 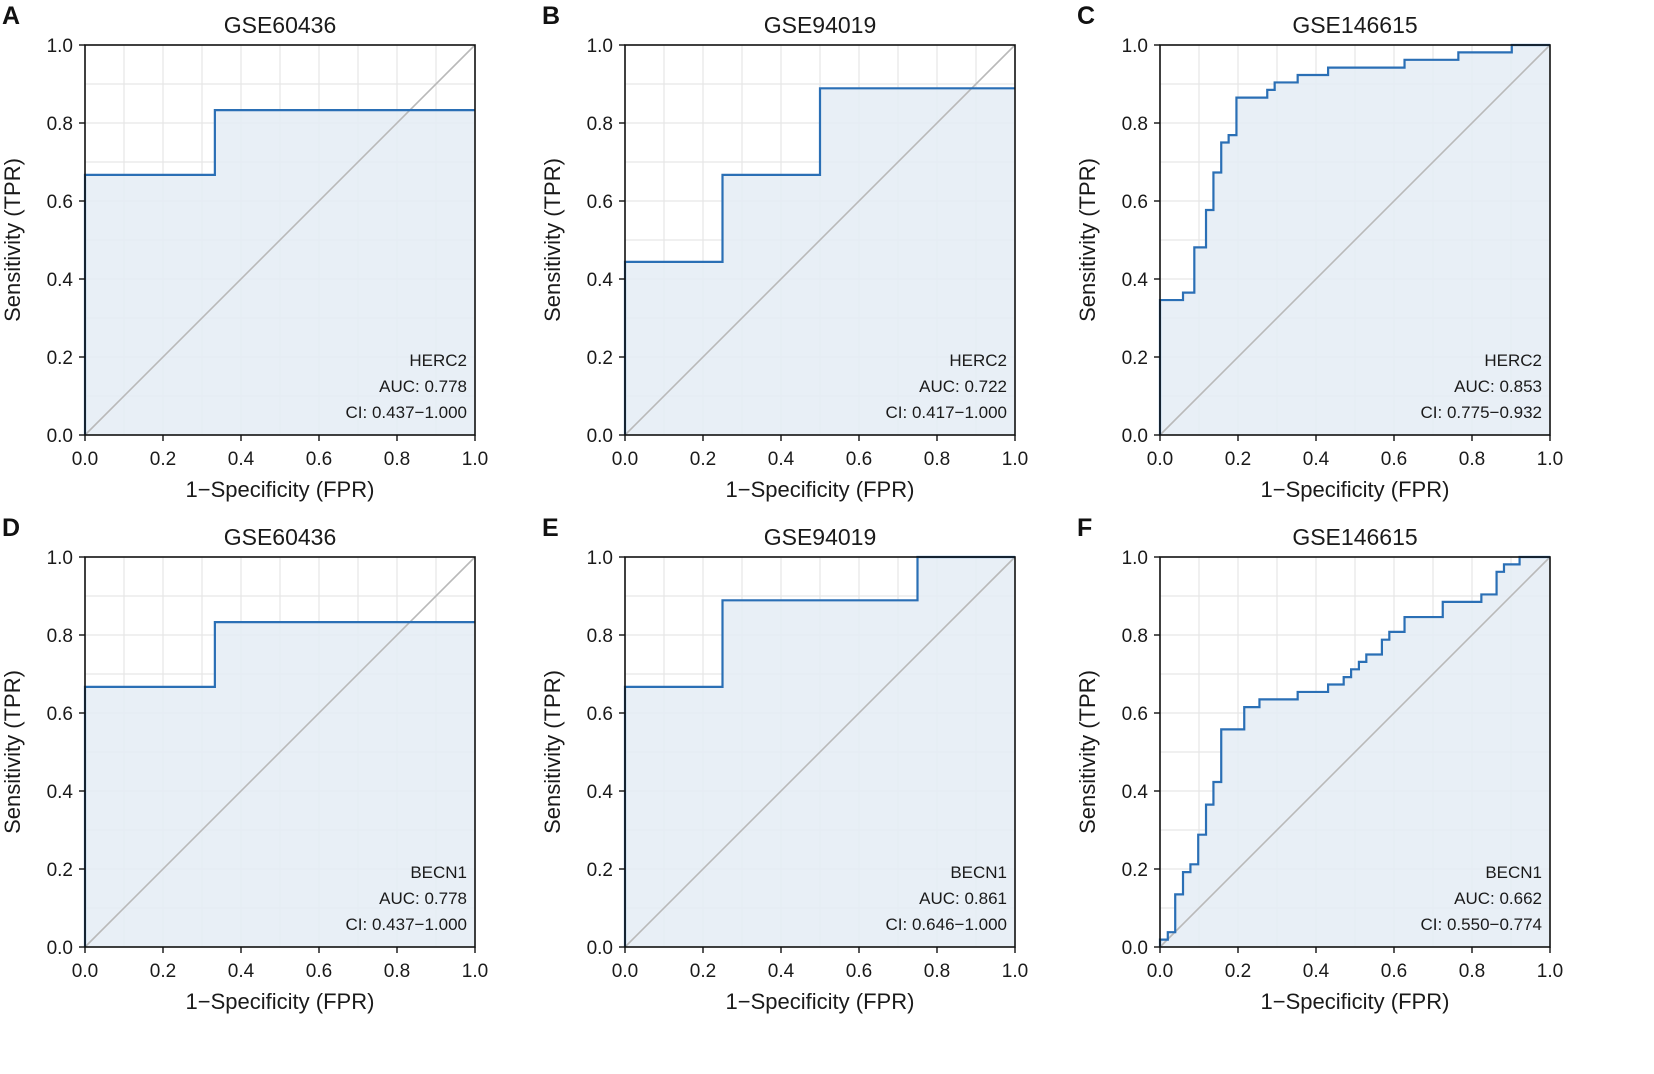 What do you see at coordinates (551, 16) in the screenshot?
I see `panel-letter: B` at bounding box center [551, 16].